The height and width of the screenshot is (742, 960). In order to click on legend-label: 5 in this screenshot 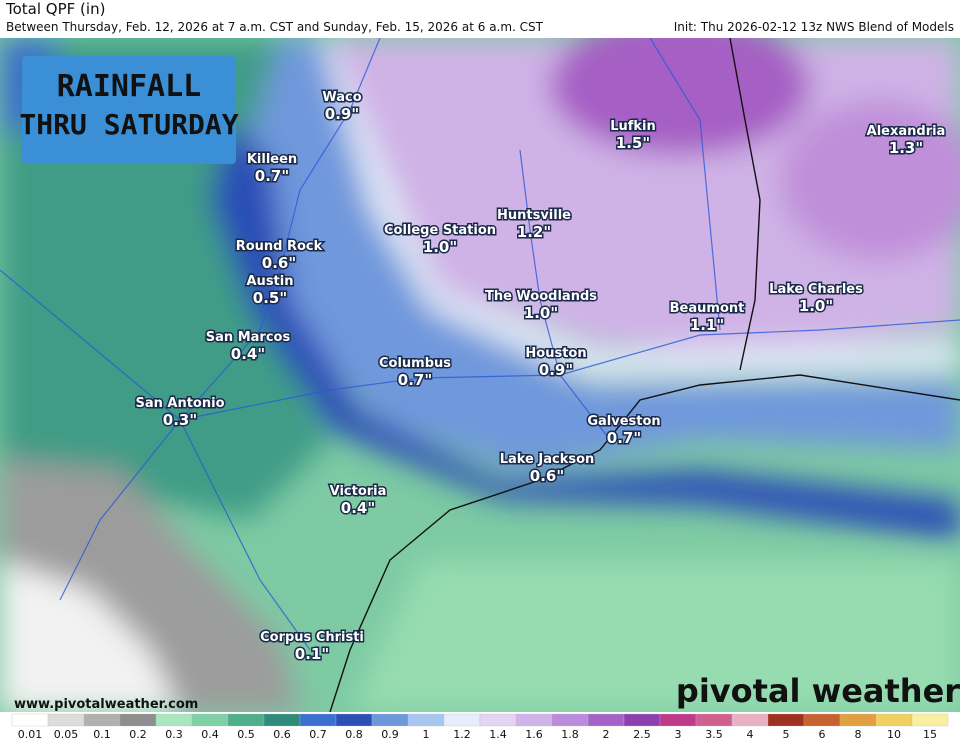, I will do `click(786, 734)`.